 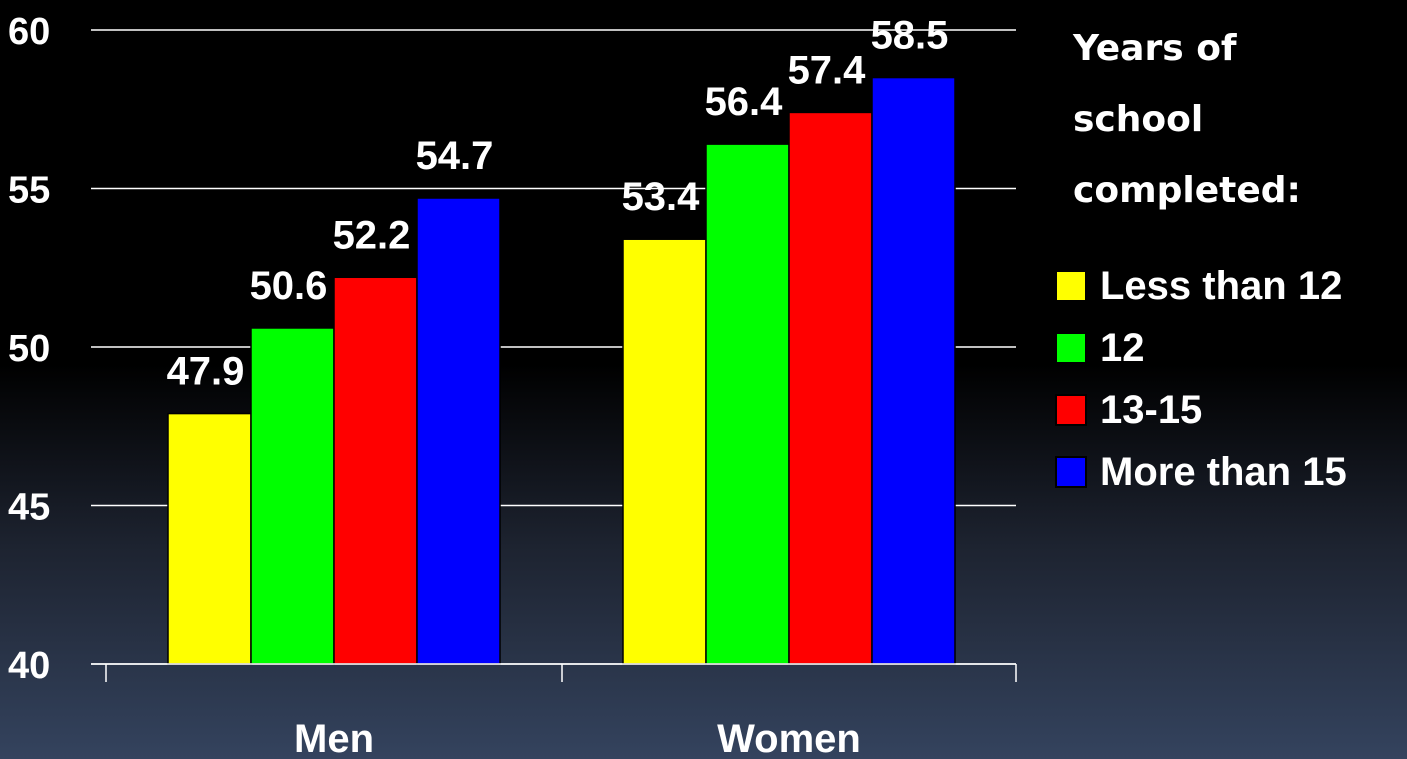 I want to click on legend-label: 12, so click(x=1122, y=347).